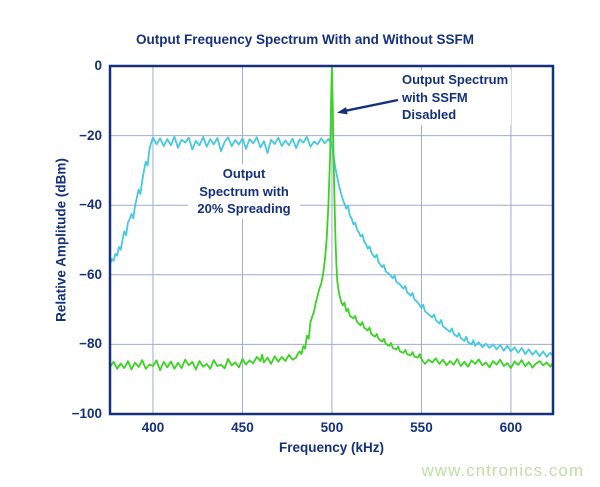  I want to click on annotation-line: Disabled, so click(429, 114).